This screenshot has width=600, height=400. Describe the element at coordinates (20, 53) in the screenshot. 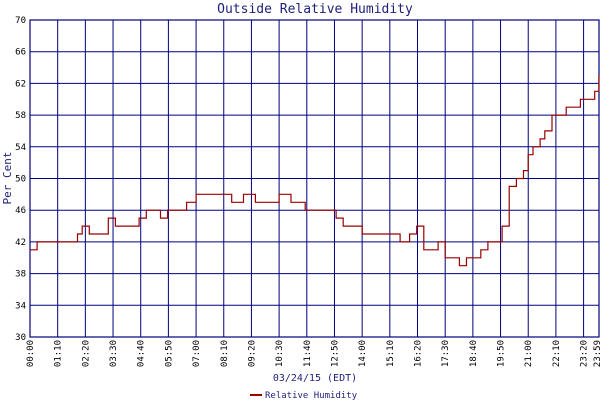

I see `y-tick-label: 66` at that location.